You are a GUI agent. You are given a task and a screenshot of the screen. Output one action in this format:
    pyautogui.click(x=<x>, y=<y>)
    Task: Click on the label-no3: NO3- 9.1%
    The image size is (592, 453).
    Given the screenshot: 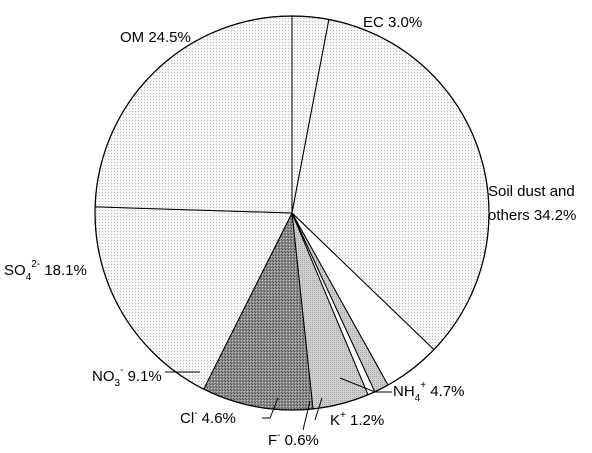 What is the action you would take?
    pyautogui.click(x=127, y=377)
    